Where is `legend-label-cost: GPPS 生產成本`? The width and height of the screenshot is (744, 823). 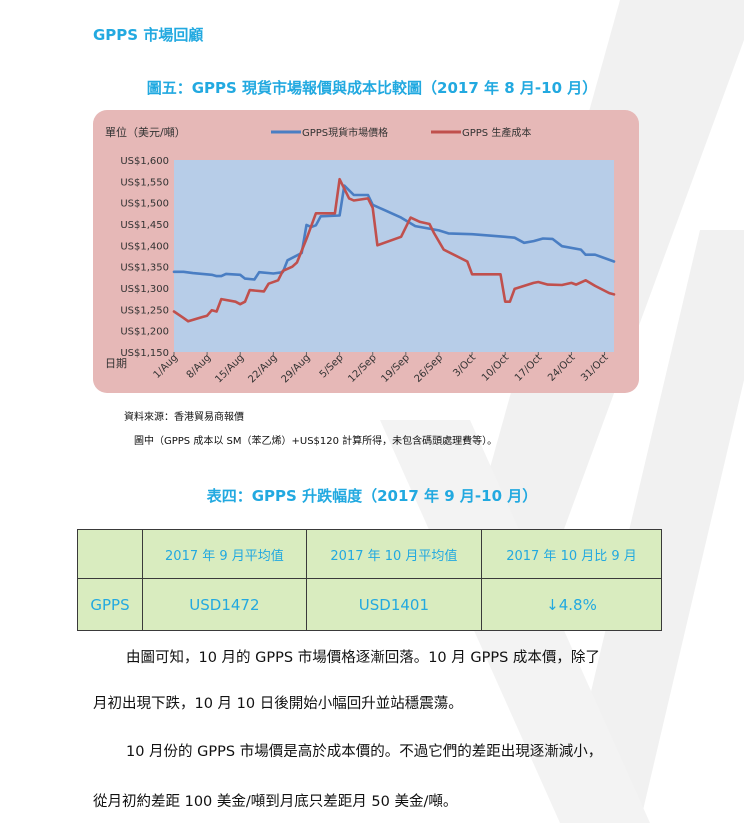 legend-label-cost: GPPS 生產成本 is located at coordinates (496, 132).